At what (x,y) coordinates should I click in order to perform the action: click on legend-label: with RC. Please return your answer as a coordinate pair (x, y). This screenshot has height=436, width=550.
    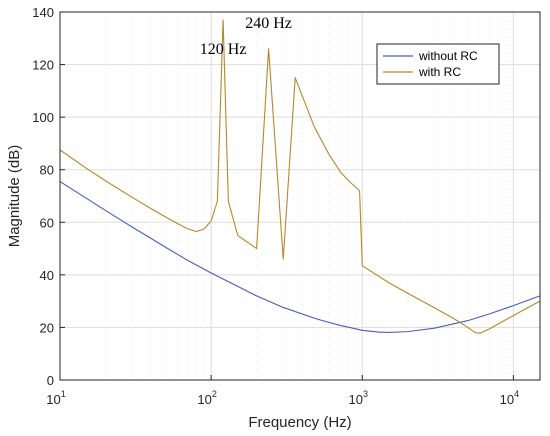
    Looking at the image, I should click on (439, 72).